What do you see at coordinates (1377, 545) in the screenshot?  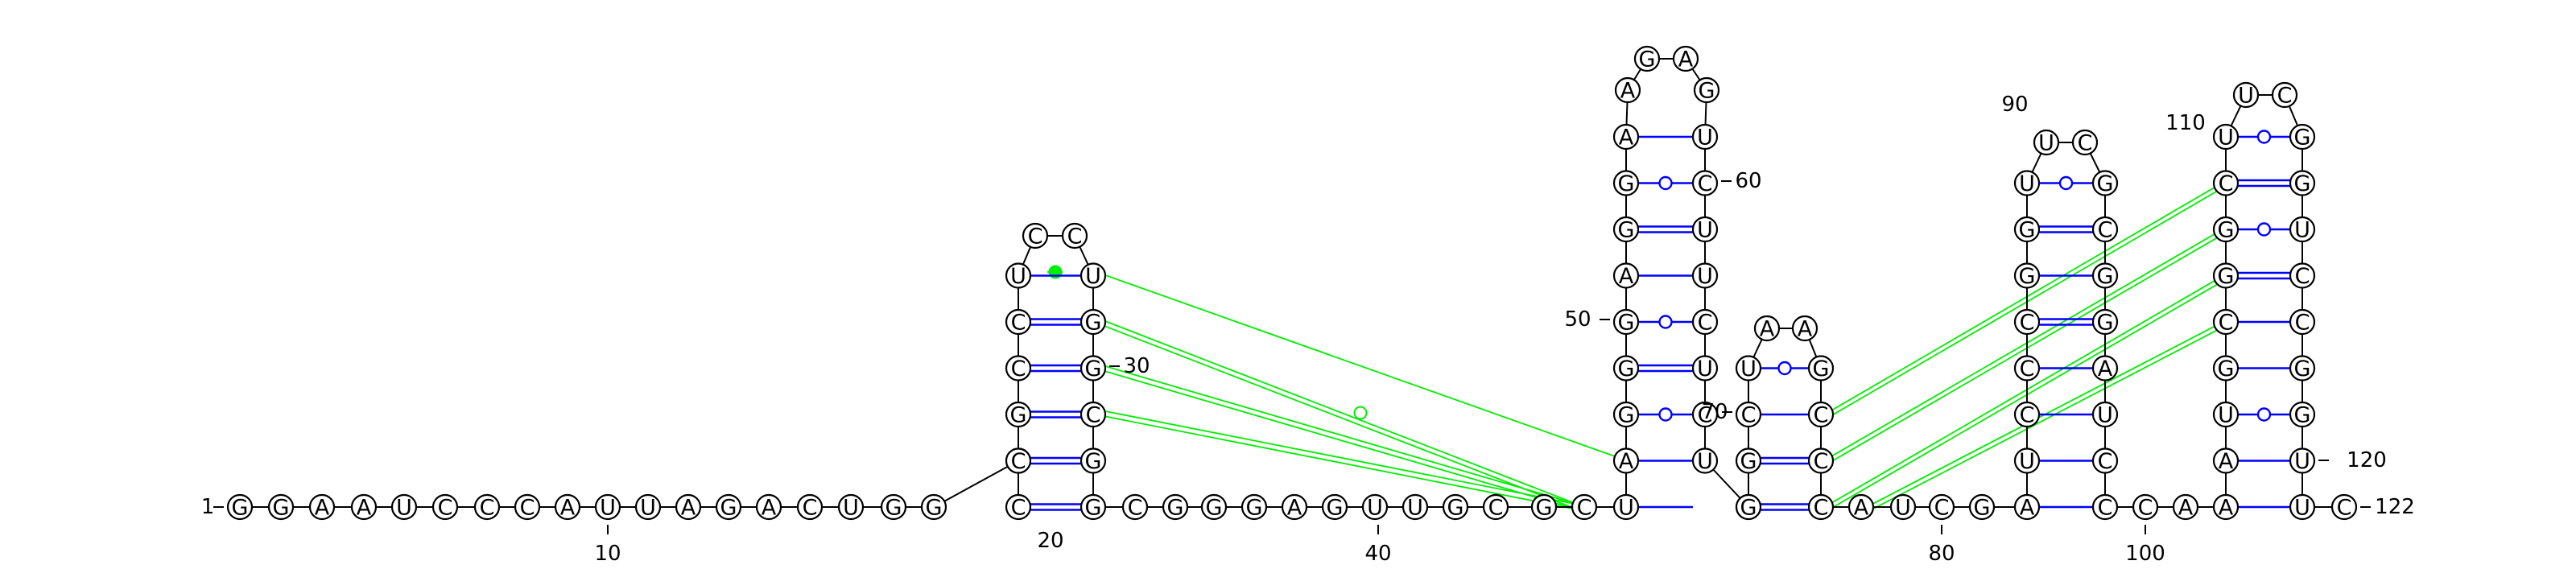 I see `position-label: 40` at bounding box center [1377, 545].